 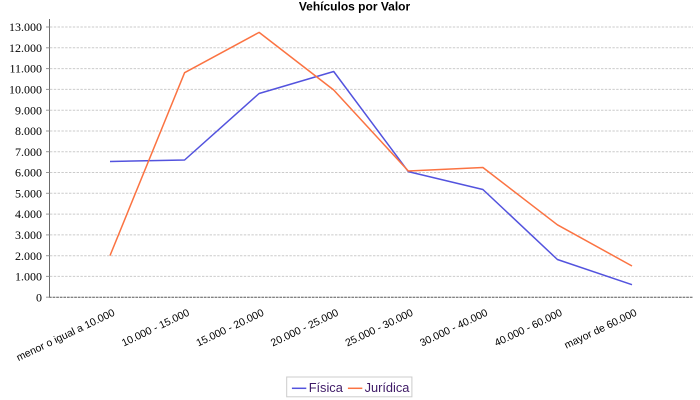 What do you see at coordinates (28, 152) in the screenshot?
I see `svg-text: 7.000` at bounding box center [28, 152].